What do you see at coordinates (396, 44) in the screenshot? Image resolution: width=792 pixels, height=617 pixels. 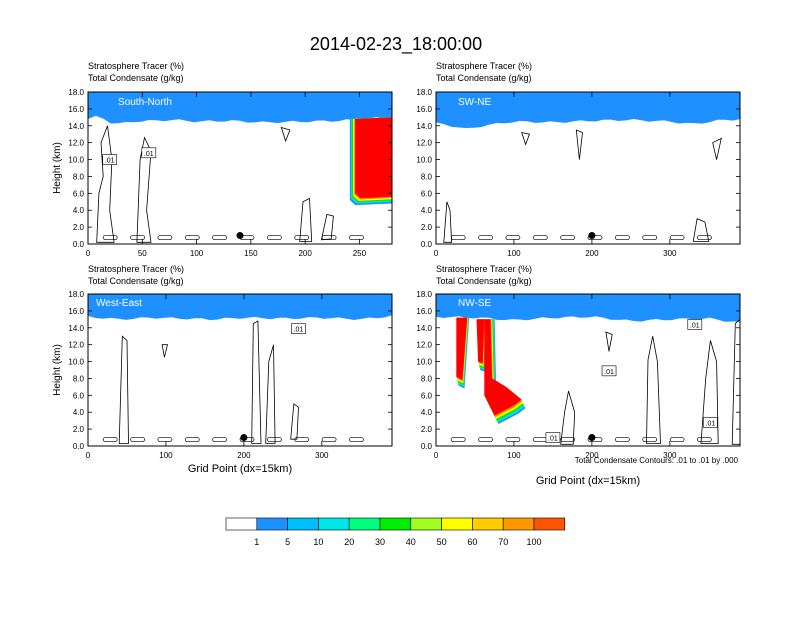 I see `figure-title: 2014-02-23_18:00:00` at bounding box center [396, 44].